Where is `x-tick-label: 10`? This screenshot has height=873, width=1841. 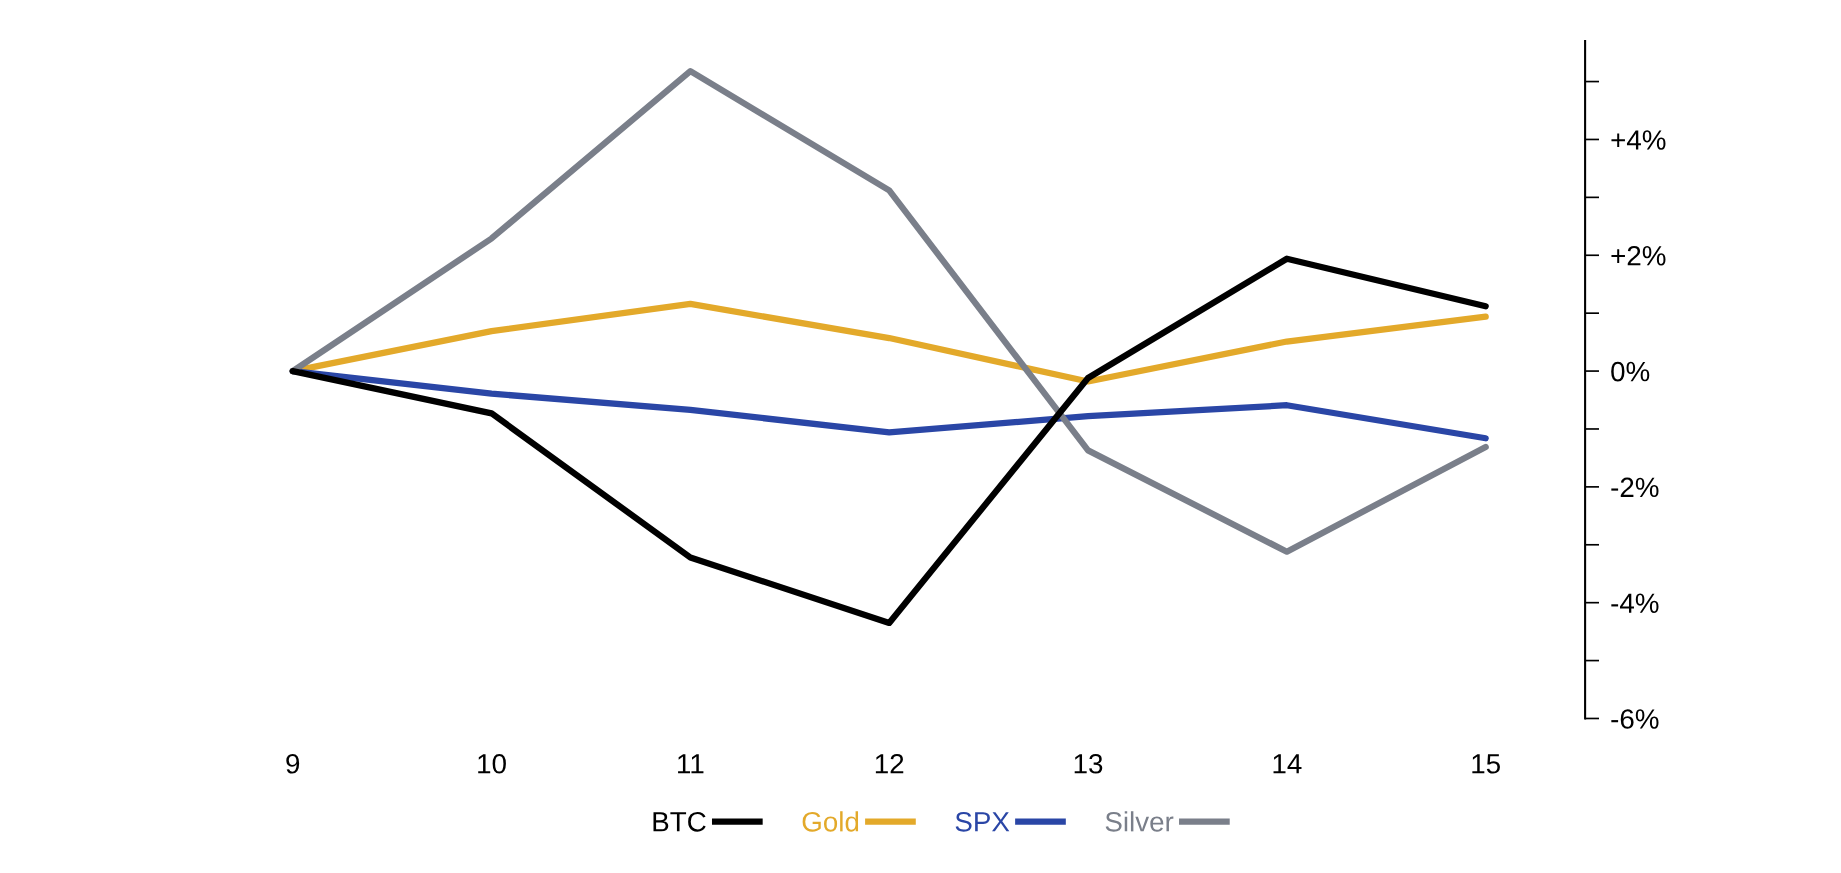
x-tick-label: 10 is located at coordinates (492, 763).